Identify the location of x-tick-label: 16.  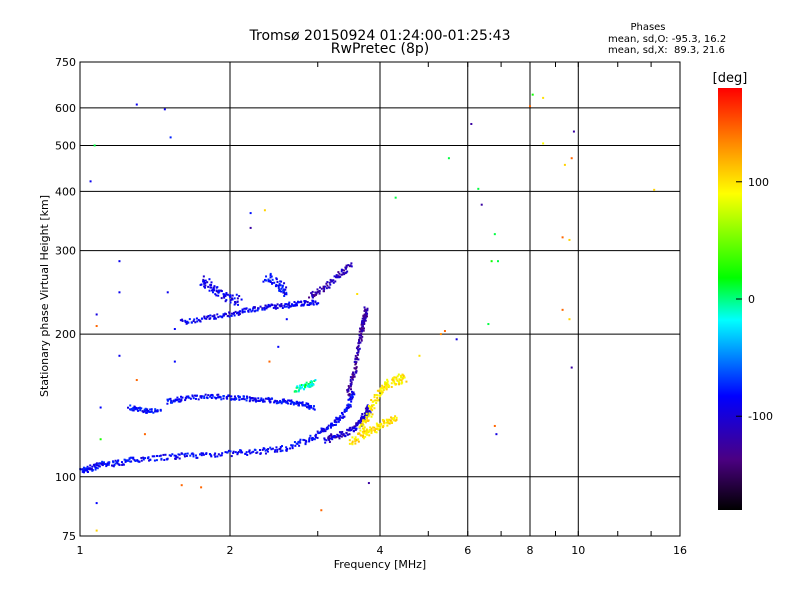
(680, 550).